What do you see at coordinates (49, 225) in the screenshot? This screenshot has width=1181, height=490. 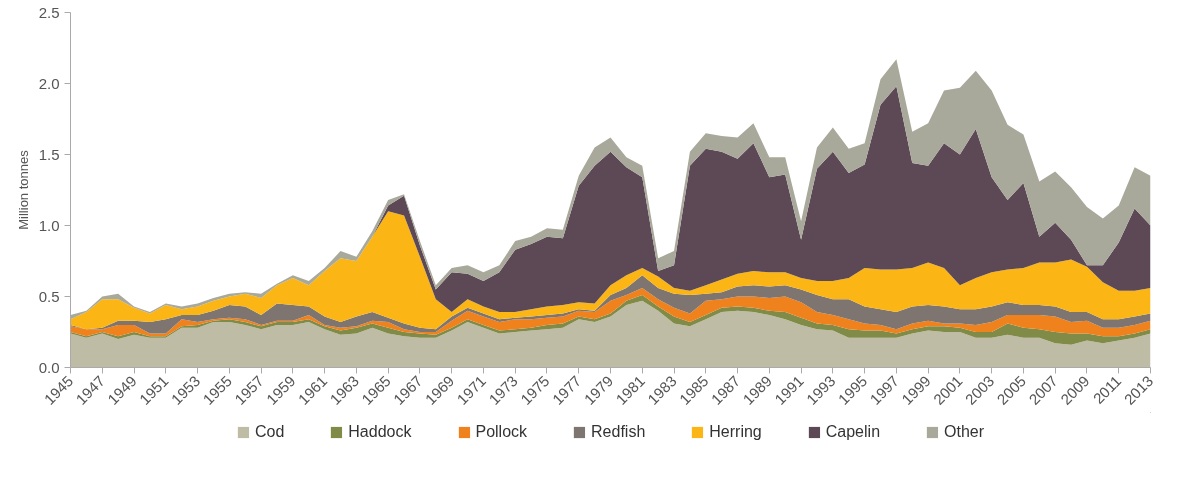 I see `y-tick-label: 1.0` at bounding box center [49, 225].